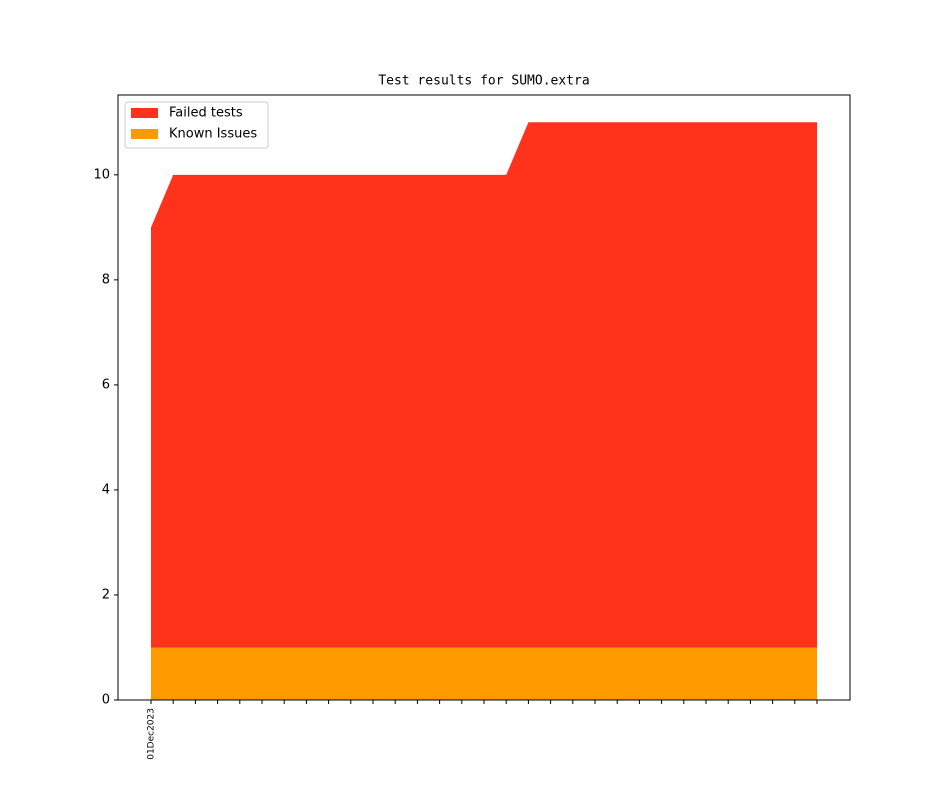  Describe the element at coordinates (484, 673) in the screenshot. I see `area` at that location.